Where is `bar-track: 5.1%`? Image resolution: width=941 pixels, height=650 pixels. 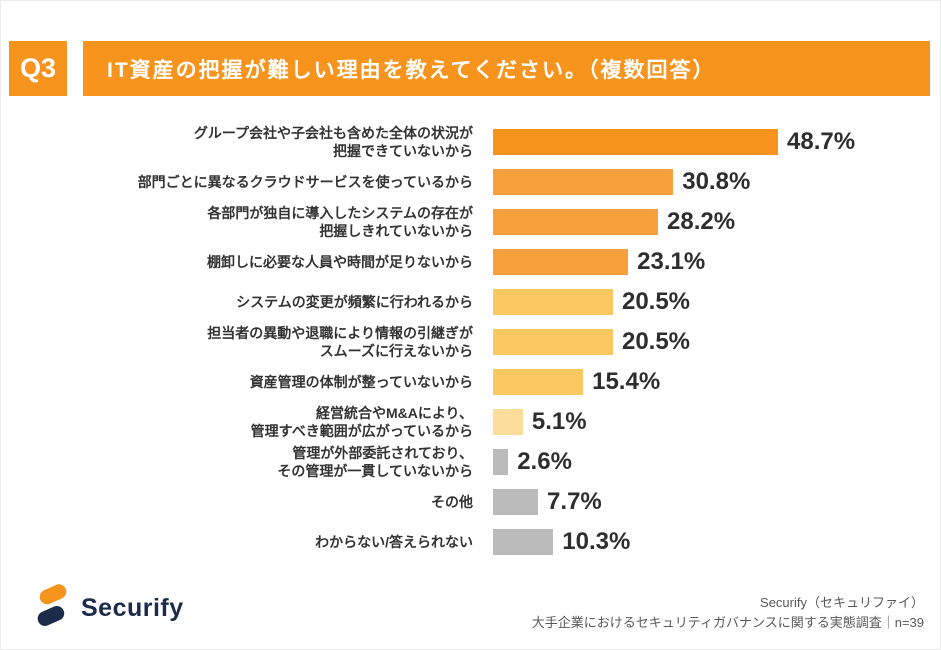 bar-track: 5.1% is located at coordinates (711, 422).